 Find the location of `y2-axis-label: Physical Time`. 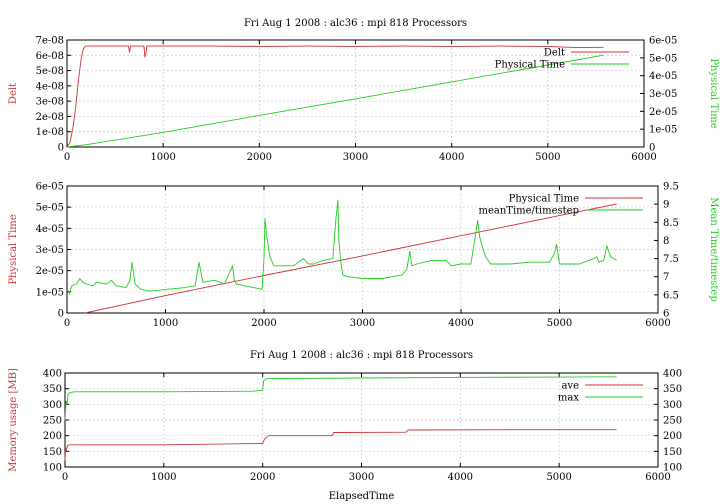

y2-axis-label: Physical Time is located at coordinates (713, 93).